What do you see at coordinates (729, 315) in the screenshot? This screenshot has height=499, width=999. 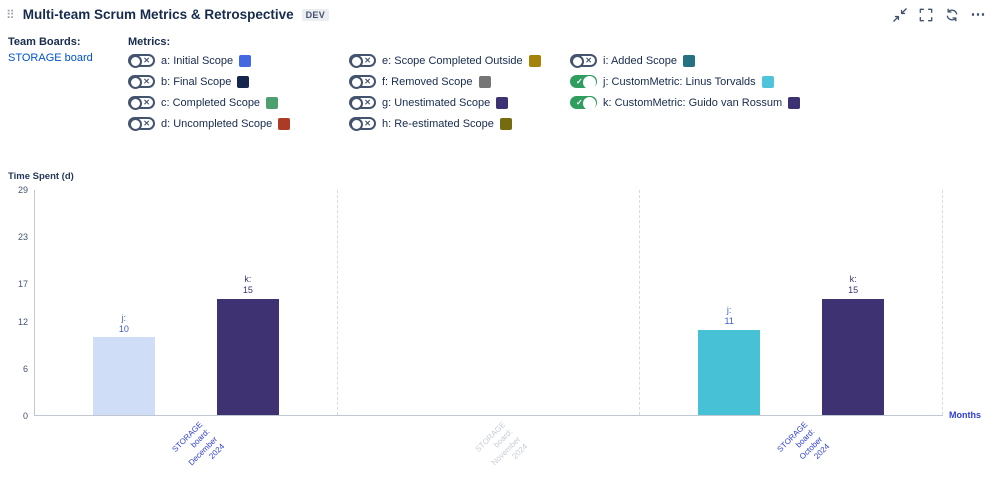 I see `bar-value-label: j: 11` at bounding box center [729, 315].